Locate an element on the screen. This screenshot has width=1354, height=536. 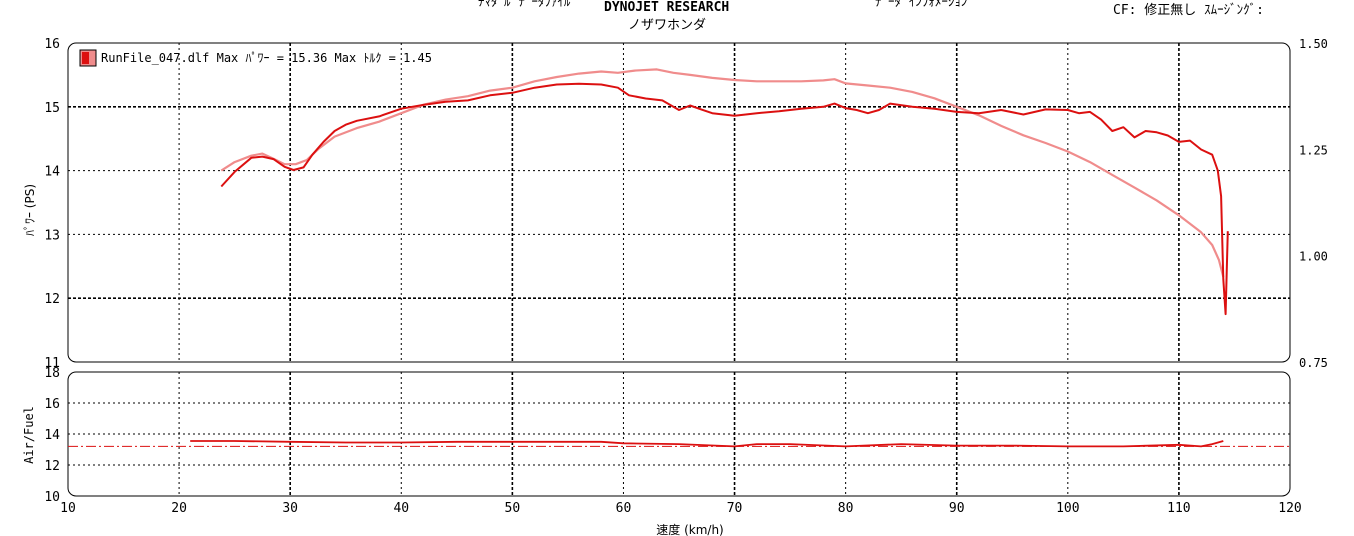
x-tick-label: 70 is located at coordinates (735, 508).